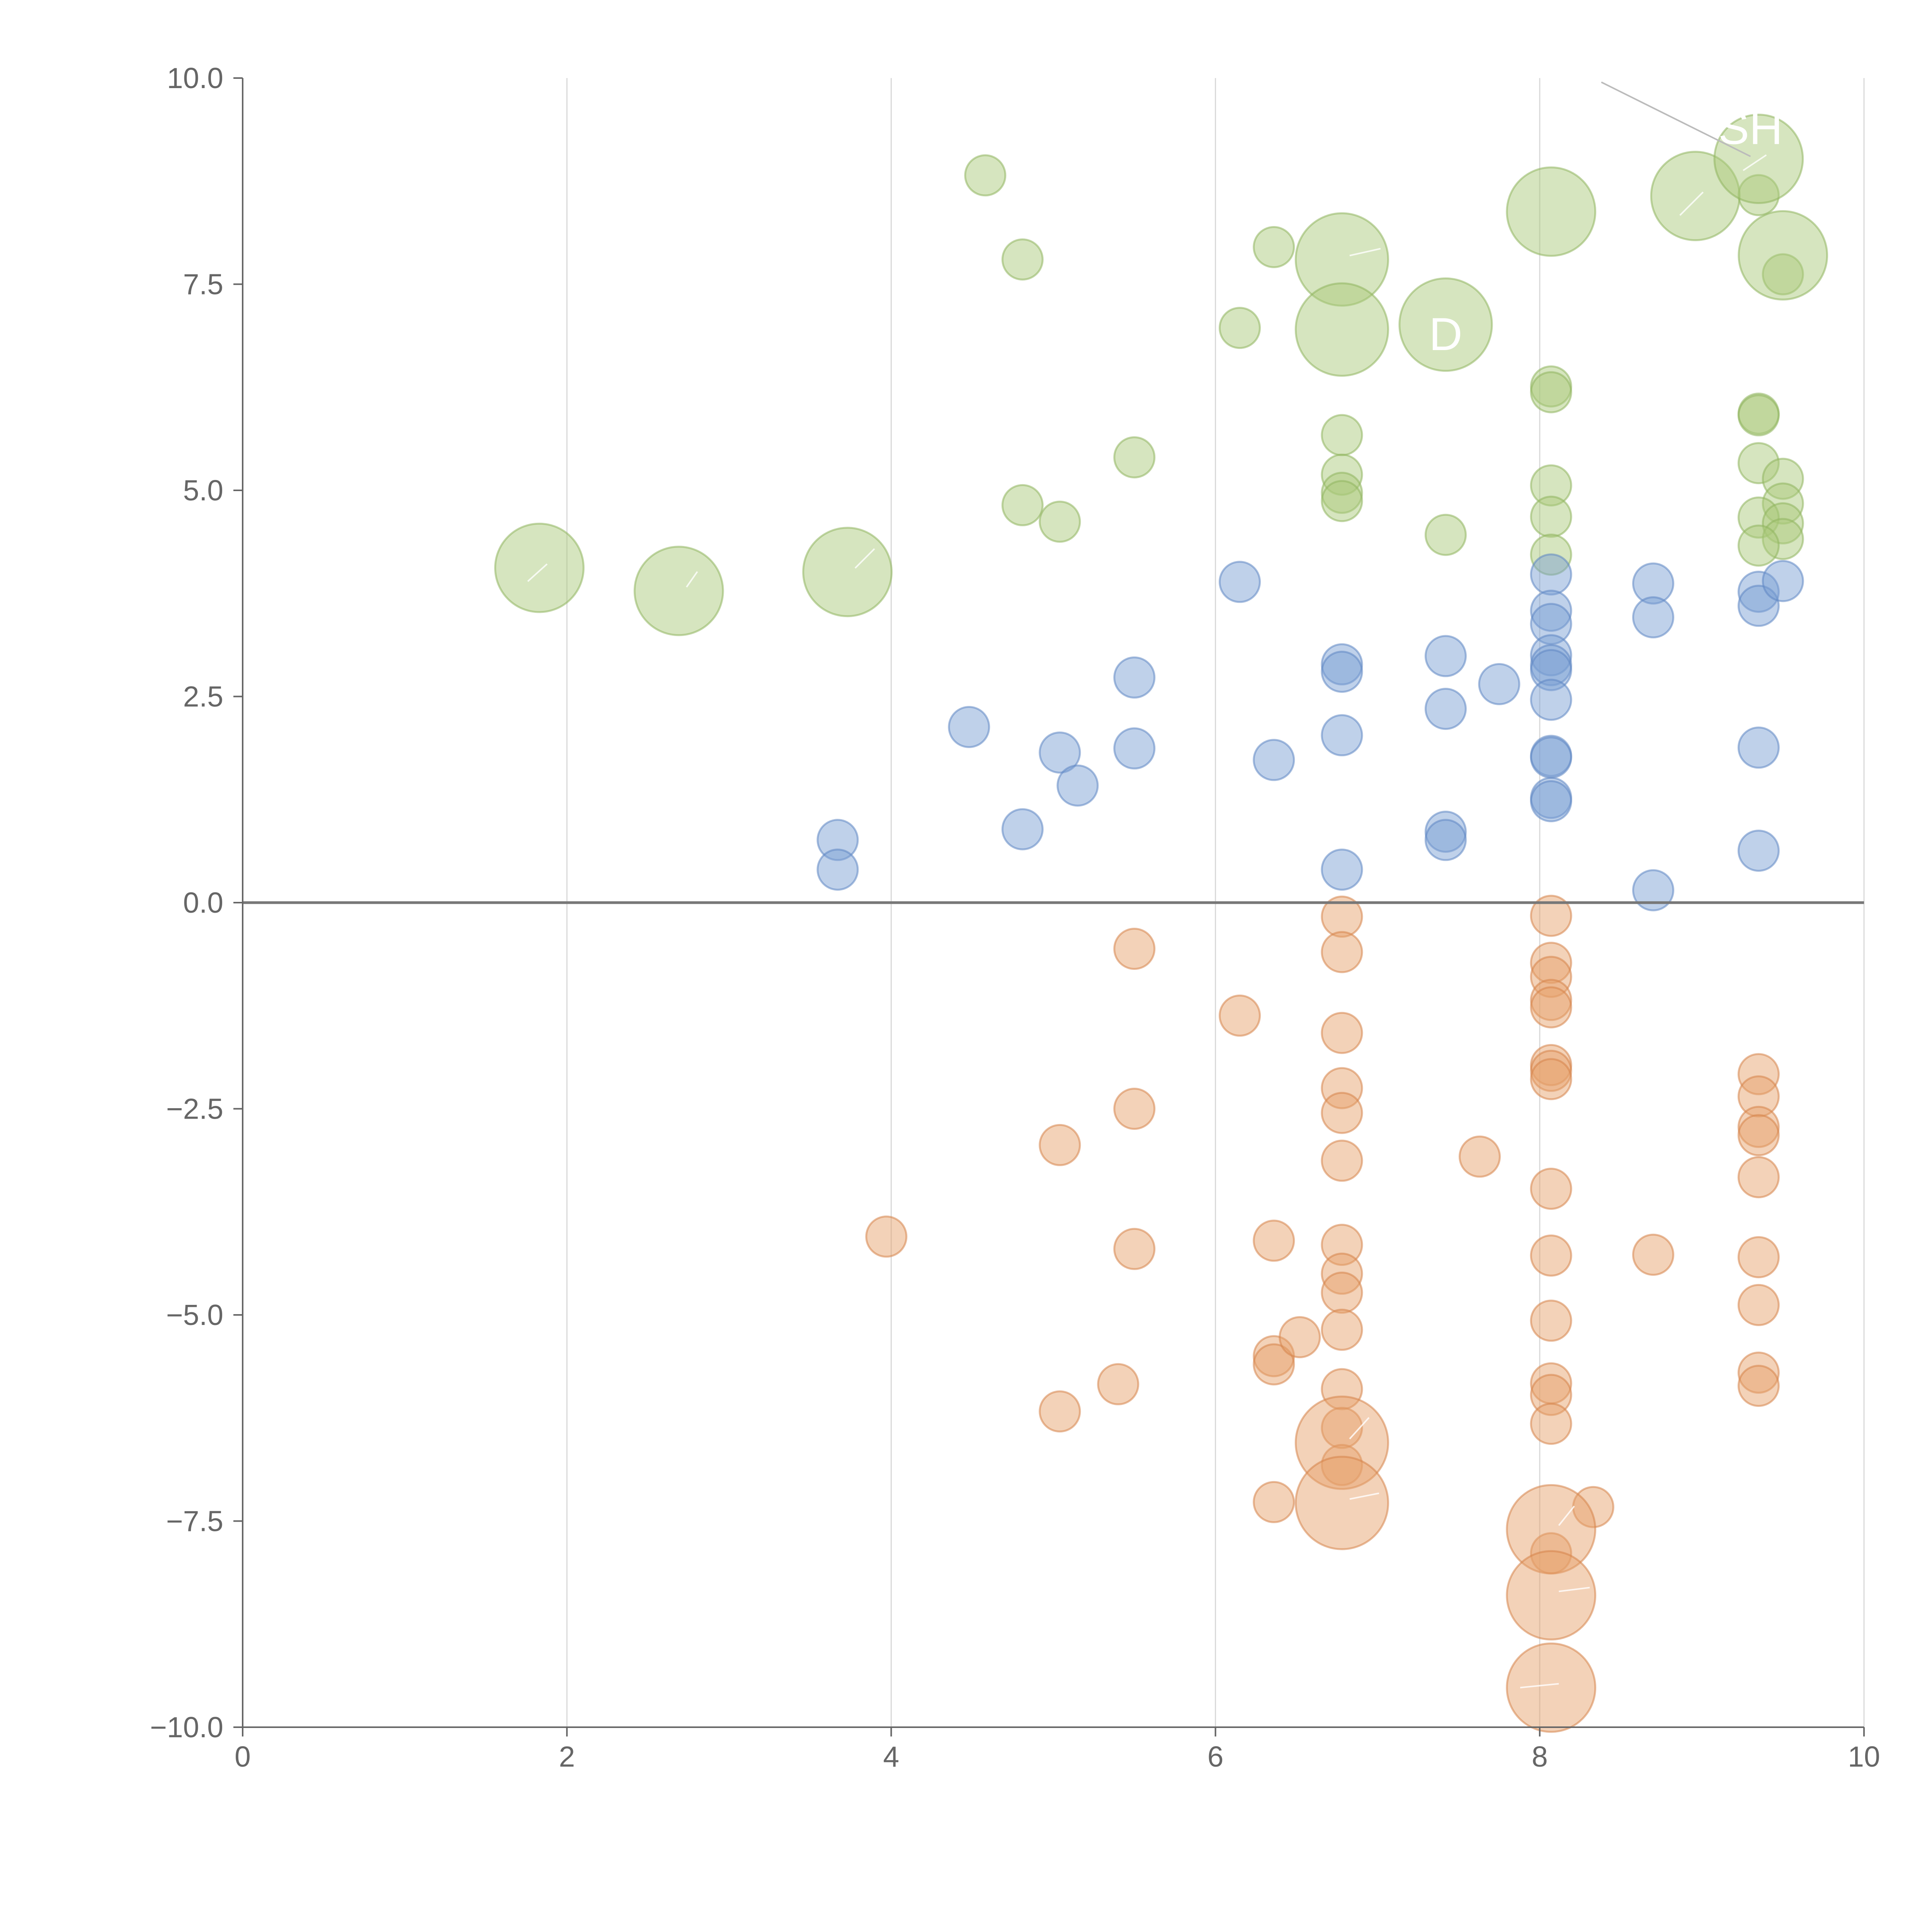  I want to click on x-tick-label: 0, so click(243, 1756).